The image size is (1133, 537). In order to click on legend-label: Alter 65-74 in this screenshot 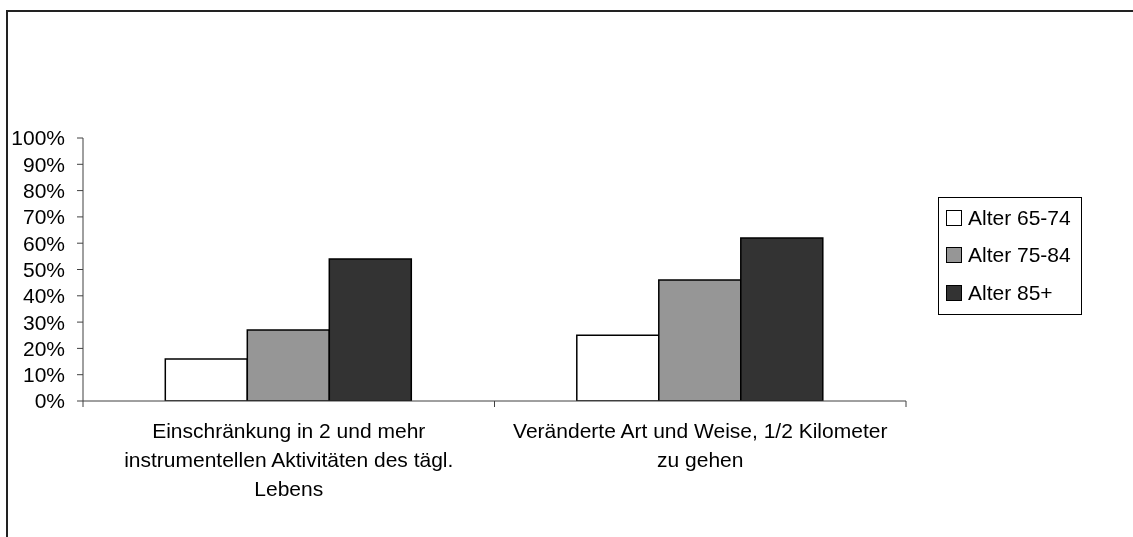, I will do `click(1019, 217)`.